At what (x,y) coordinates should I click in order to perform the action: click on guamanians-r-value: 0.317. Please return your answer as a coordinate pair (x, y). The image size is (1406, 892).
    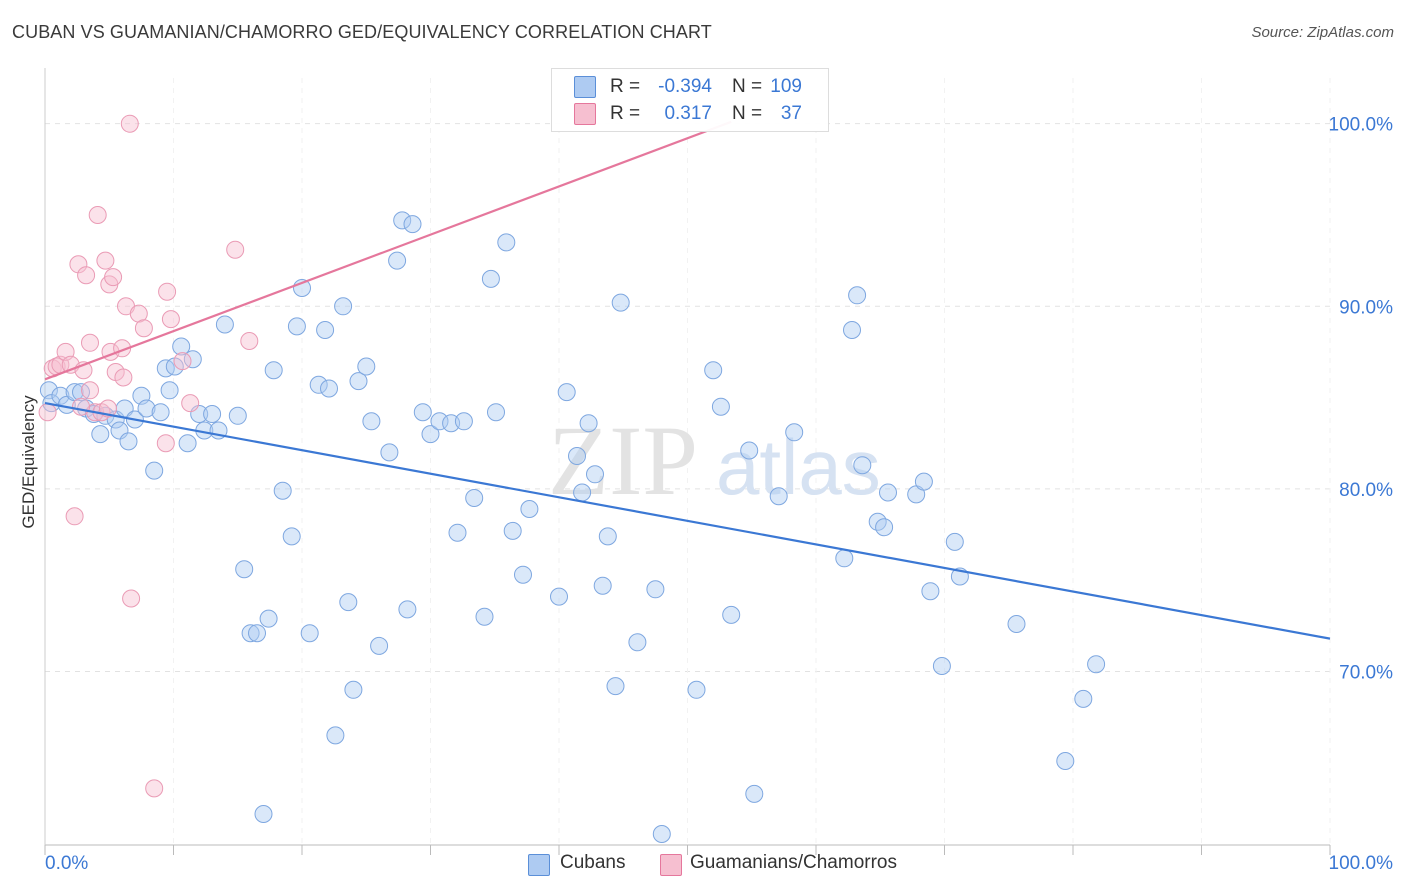
    Looking at the image, I should click on (688, 113).